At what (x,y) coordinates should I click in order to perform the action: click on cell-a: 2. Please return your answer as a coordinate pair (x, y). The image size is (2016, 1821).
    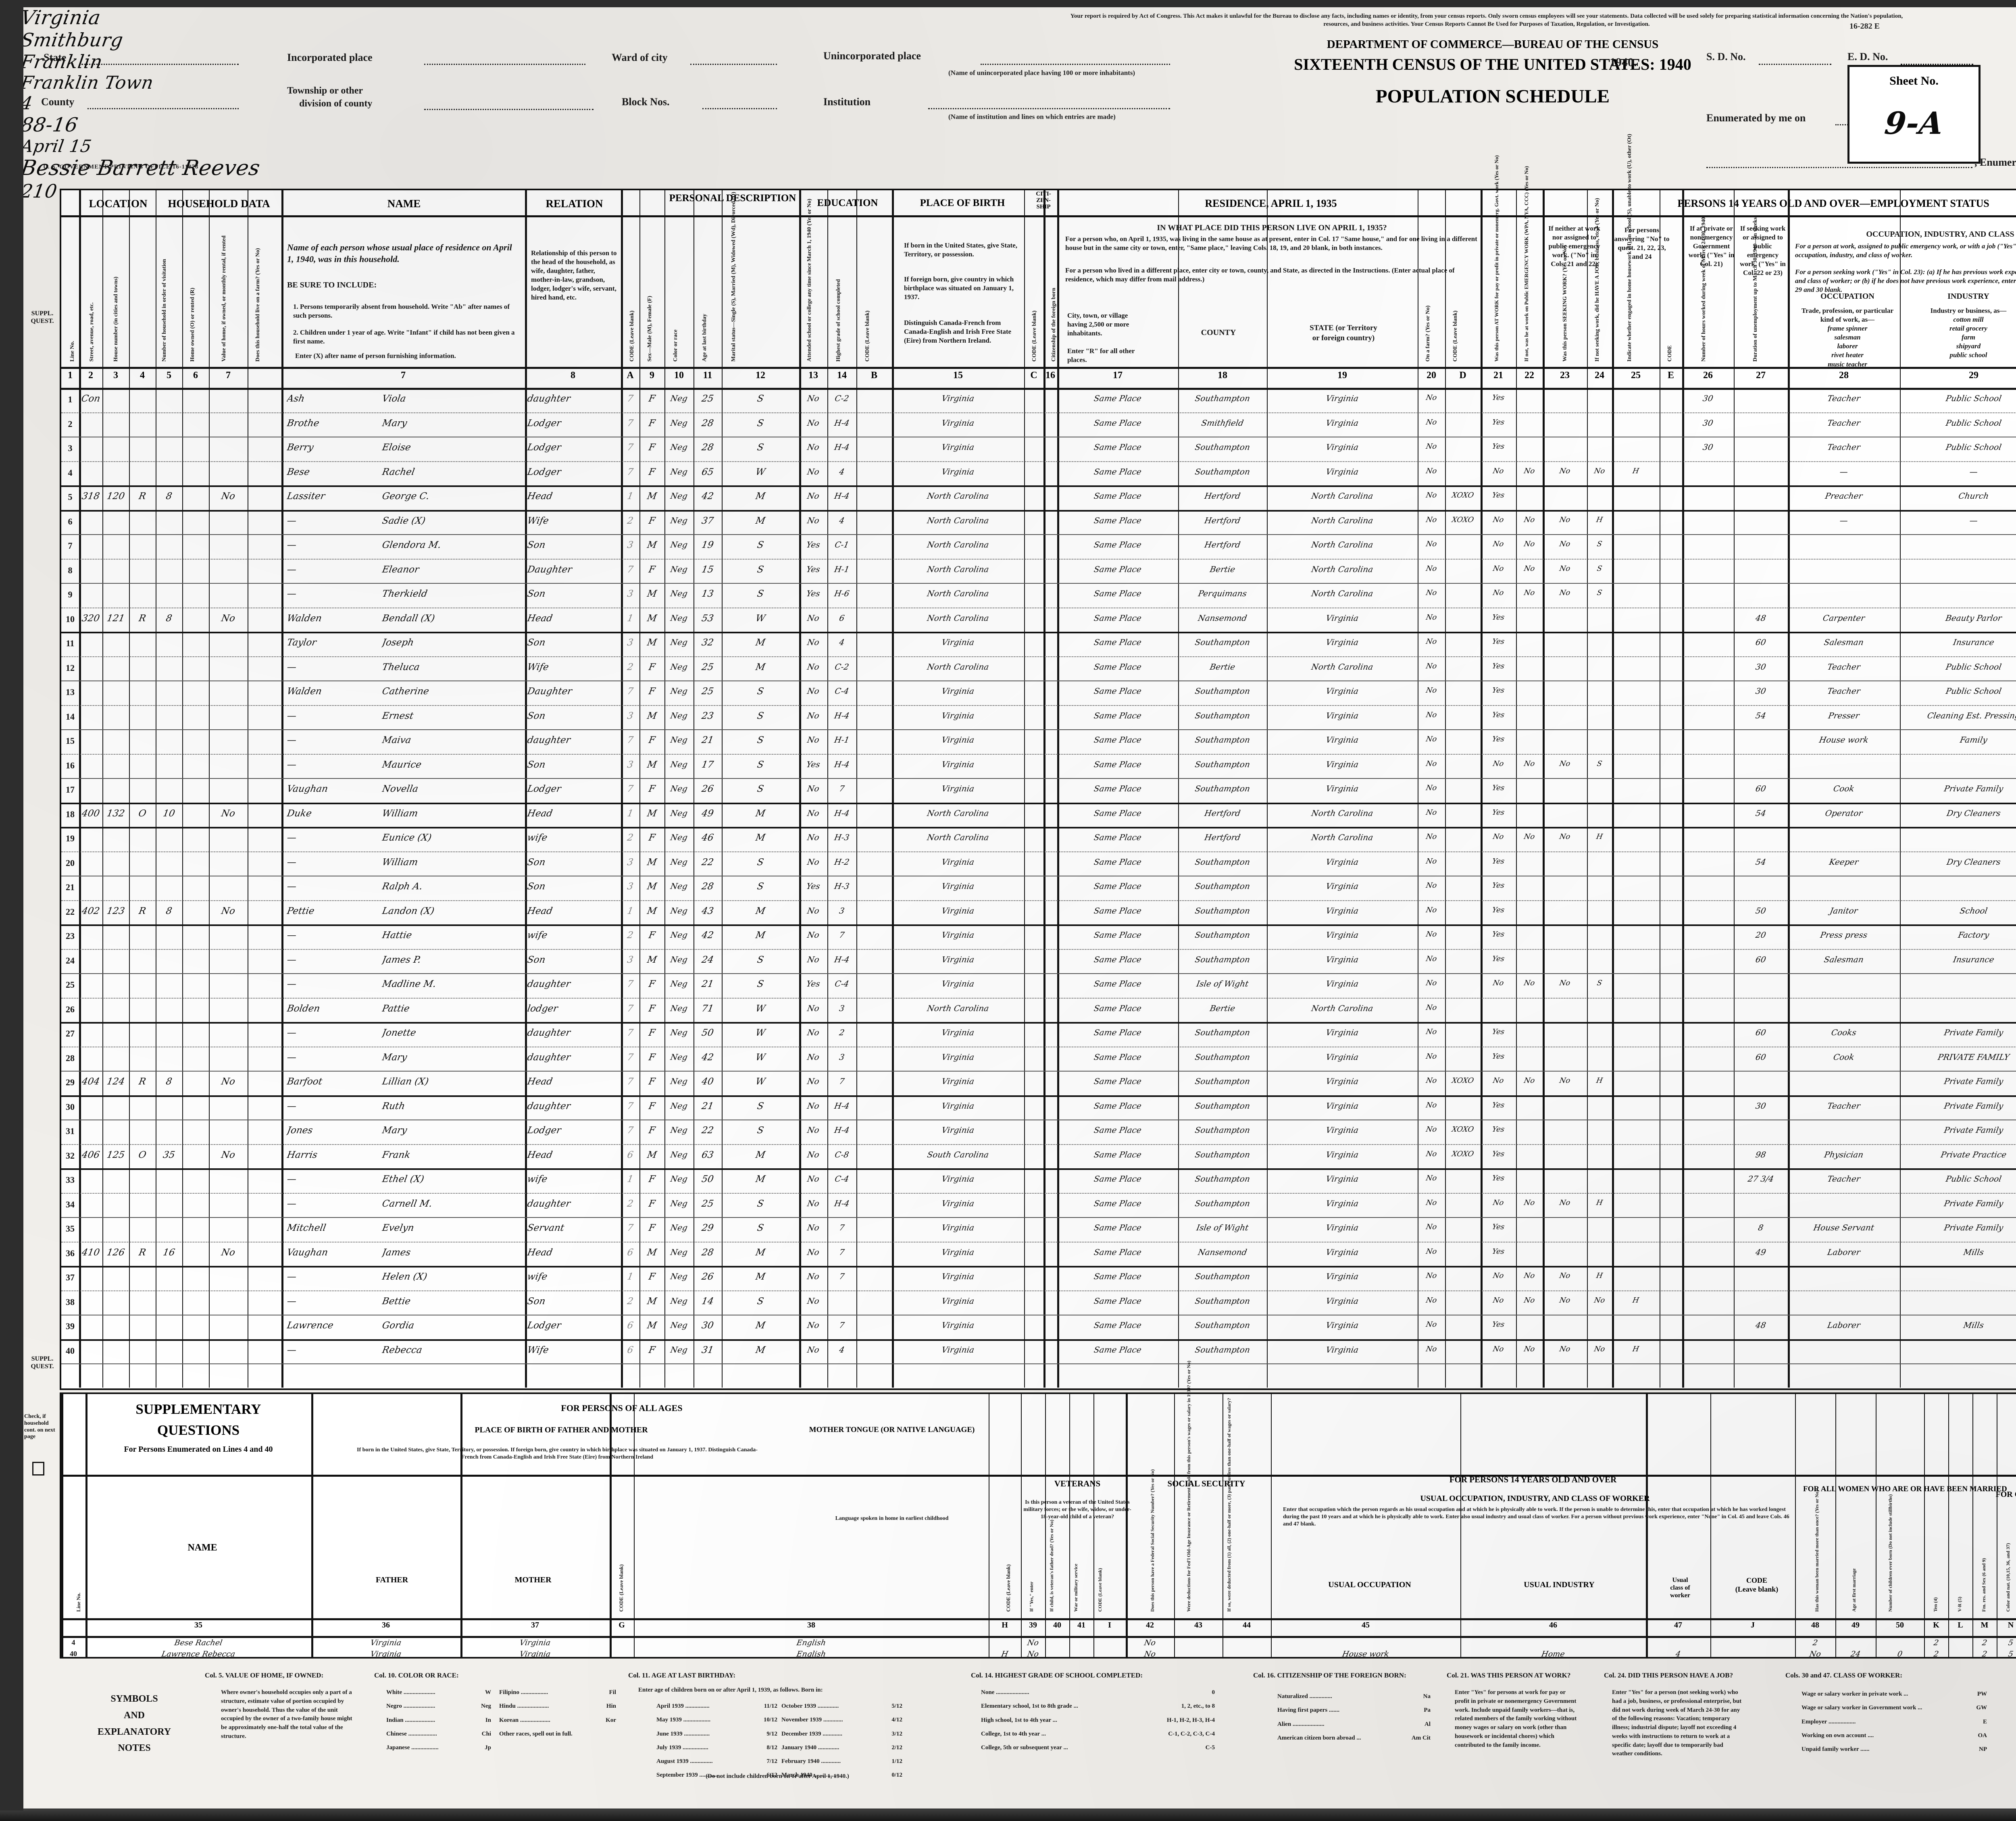
    Looking at the image, I should click on (630, 1301).